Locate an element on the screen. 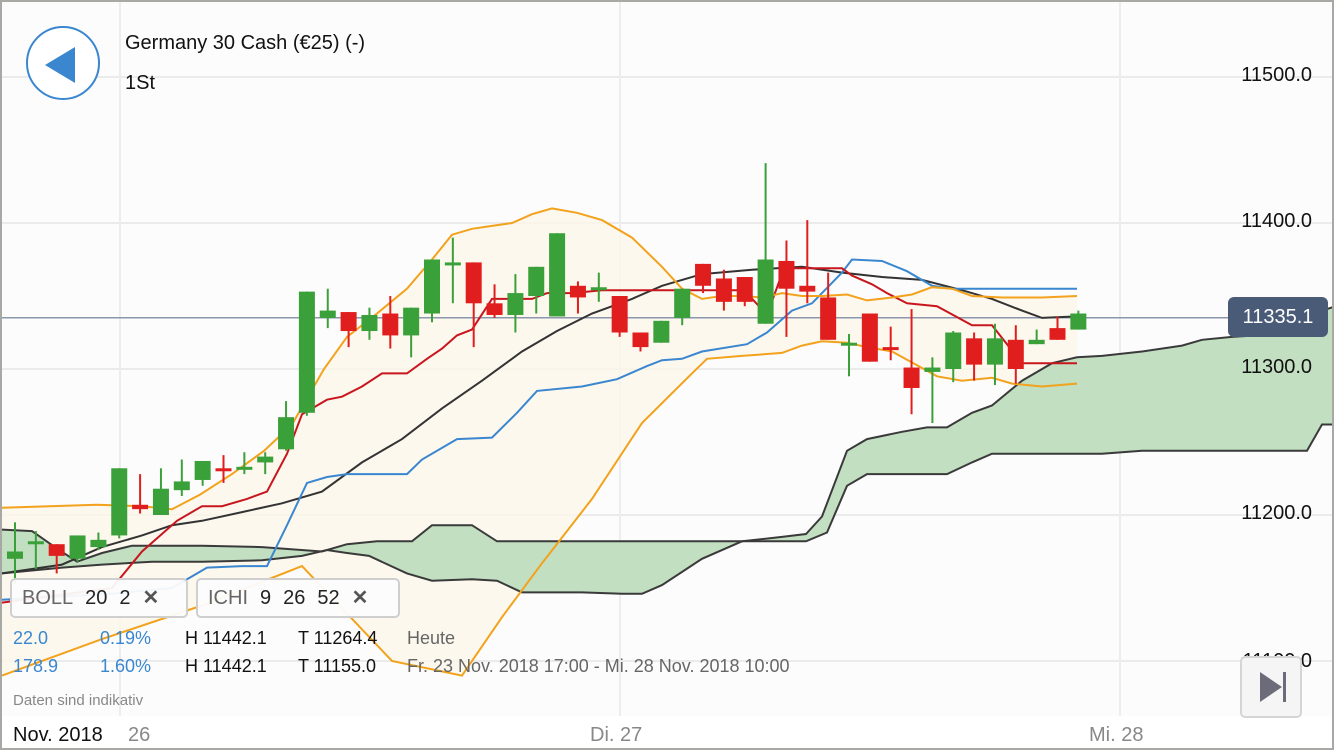  back-arrow-icon is located at coordinates (60, 65).